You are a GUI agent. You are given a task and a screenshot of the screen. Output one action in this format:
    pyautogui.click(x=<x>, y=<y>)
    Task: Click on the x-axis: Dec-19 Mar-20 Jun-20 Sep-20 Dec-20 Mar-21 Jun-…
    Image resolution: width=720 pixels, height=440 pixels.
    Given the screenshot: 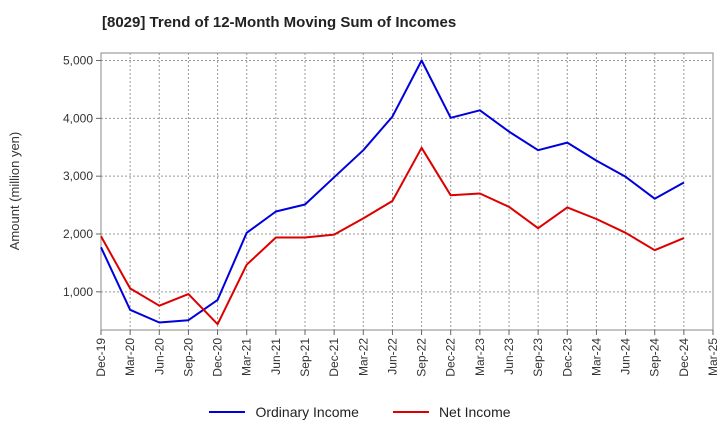 What is the action you would take?
    pyautogui.click(x=407, y=353)
    